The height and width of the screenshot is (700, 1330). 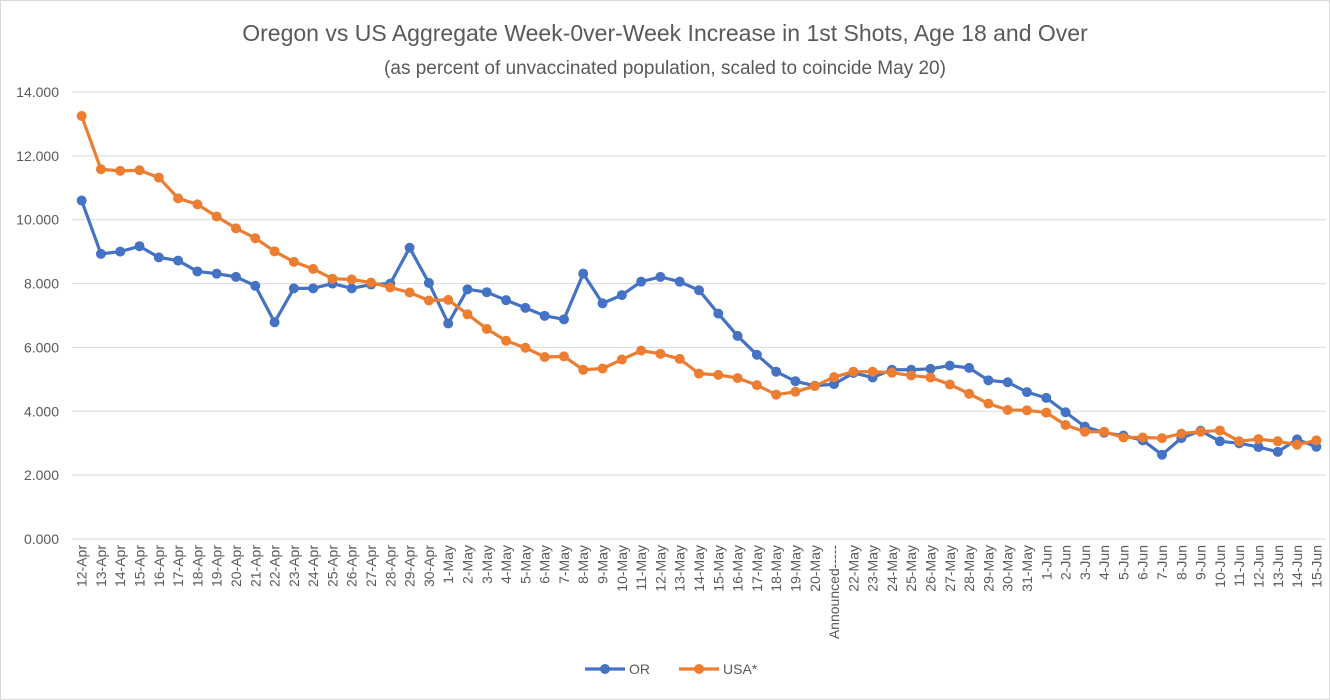 I want to click on x-tick-label: 16-May, so click(x=738, y=568).